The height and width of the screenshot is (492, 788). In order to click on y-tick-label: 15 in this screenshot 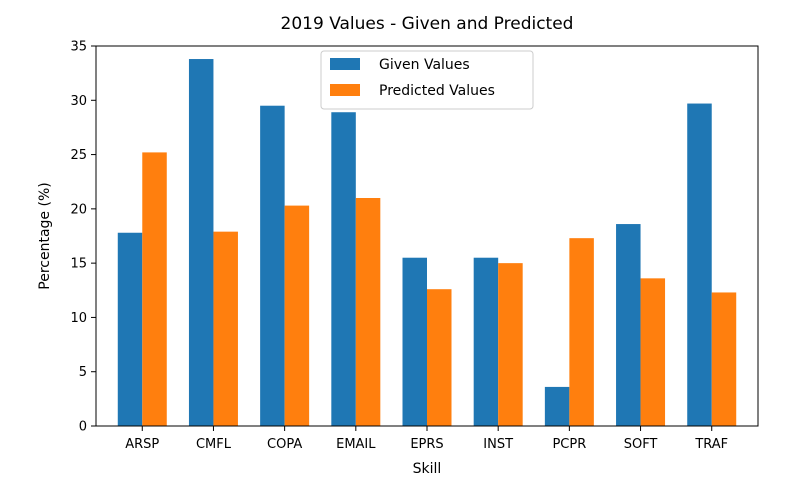, I will do `click(78, 264)`.